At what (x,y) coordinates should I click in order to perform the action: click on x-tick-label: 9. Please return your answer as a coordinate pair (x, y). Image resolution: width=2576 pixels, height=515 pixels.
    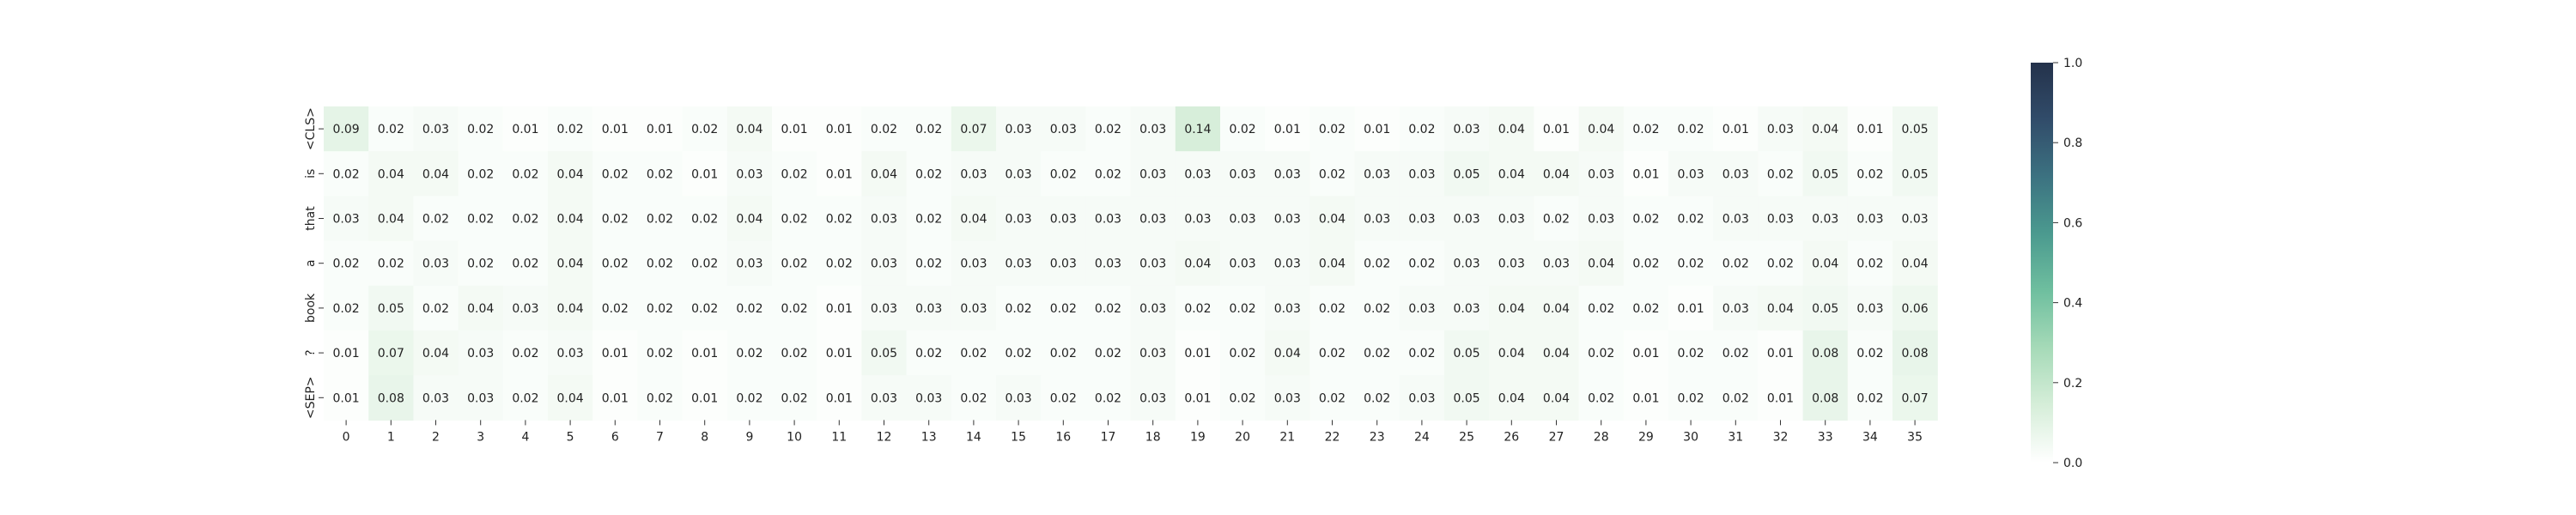
    Looking at the image, I should click on (749, 437).